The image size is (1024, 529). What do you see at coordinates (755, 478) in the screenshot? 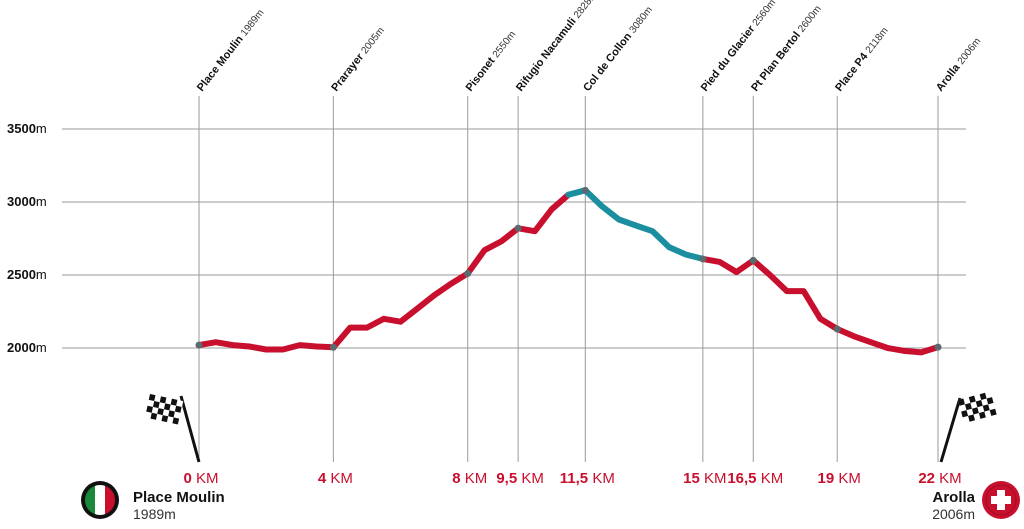
I see `km-label-6: 16,5 KM` at bounding box center [755, 478].